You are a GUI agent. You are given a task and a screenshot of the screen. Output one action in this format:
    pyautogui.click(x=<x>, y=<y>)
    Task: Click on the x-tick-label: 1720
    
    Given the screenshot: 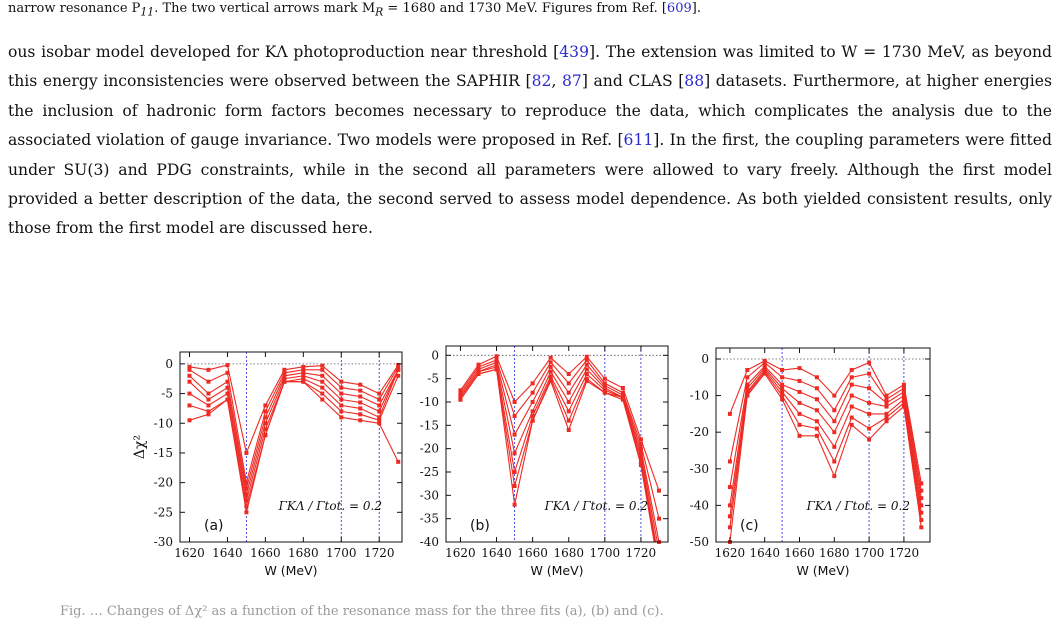 What is the action you would take?
    pyautogui.click(x=379, y=553)
    